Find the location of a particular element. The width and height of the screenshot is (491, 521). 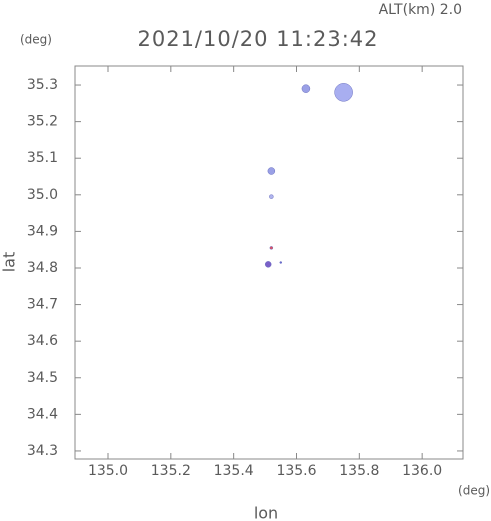

y-tick-label: 34.9 is located at coordinates (42, 231).